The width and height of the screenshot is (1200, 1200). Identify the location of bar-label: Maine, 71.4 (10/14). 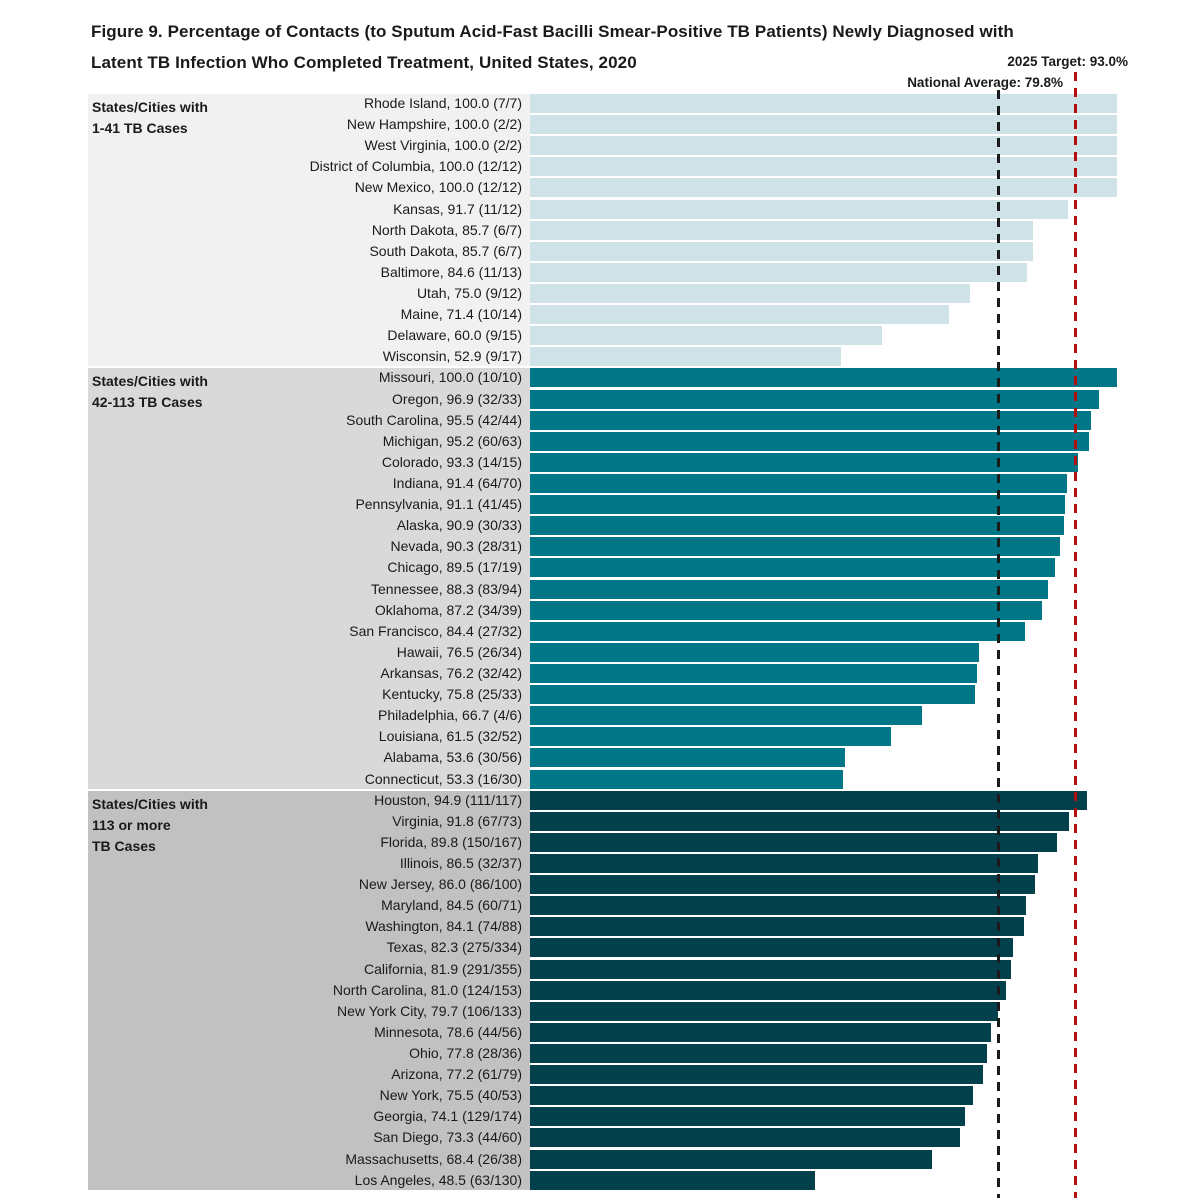
(461, 314).